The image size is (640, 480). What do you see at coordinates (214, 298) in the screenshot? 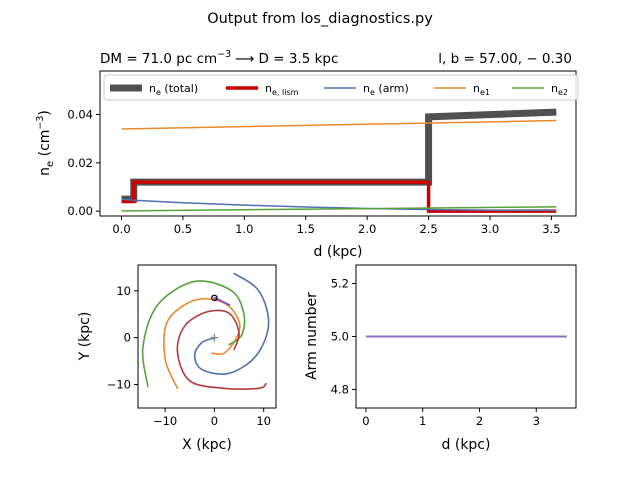
I see `sun-marker` at bounding box center [214, 298].